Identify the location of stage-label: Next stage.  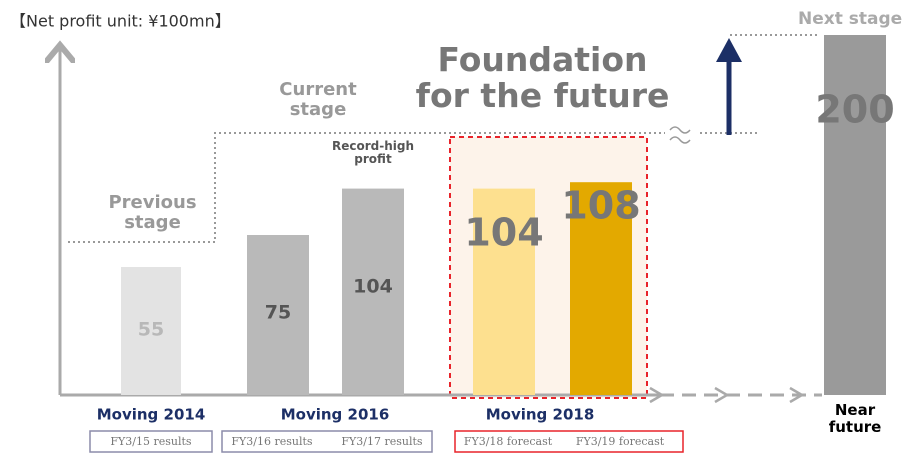
(850, 19).